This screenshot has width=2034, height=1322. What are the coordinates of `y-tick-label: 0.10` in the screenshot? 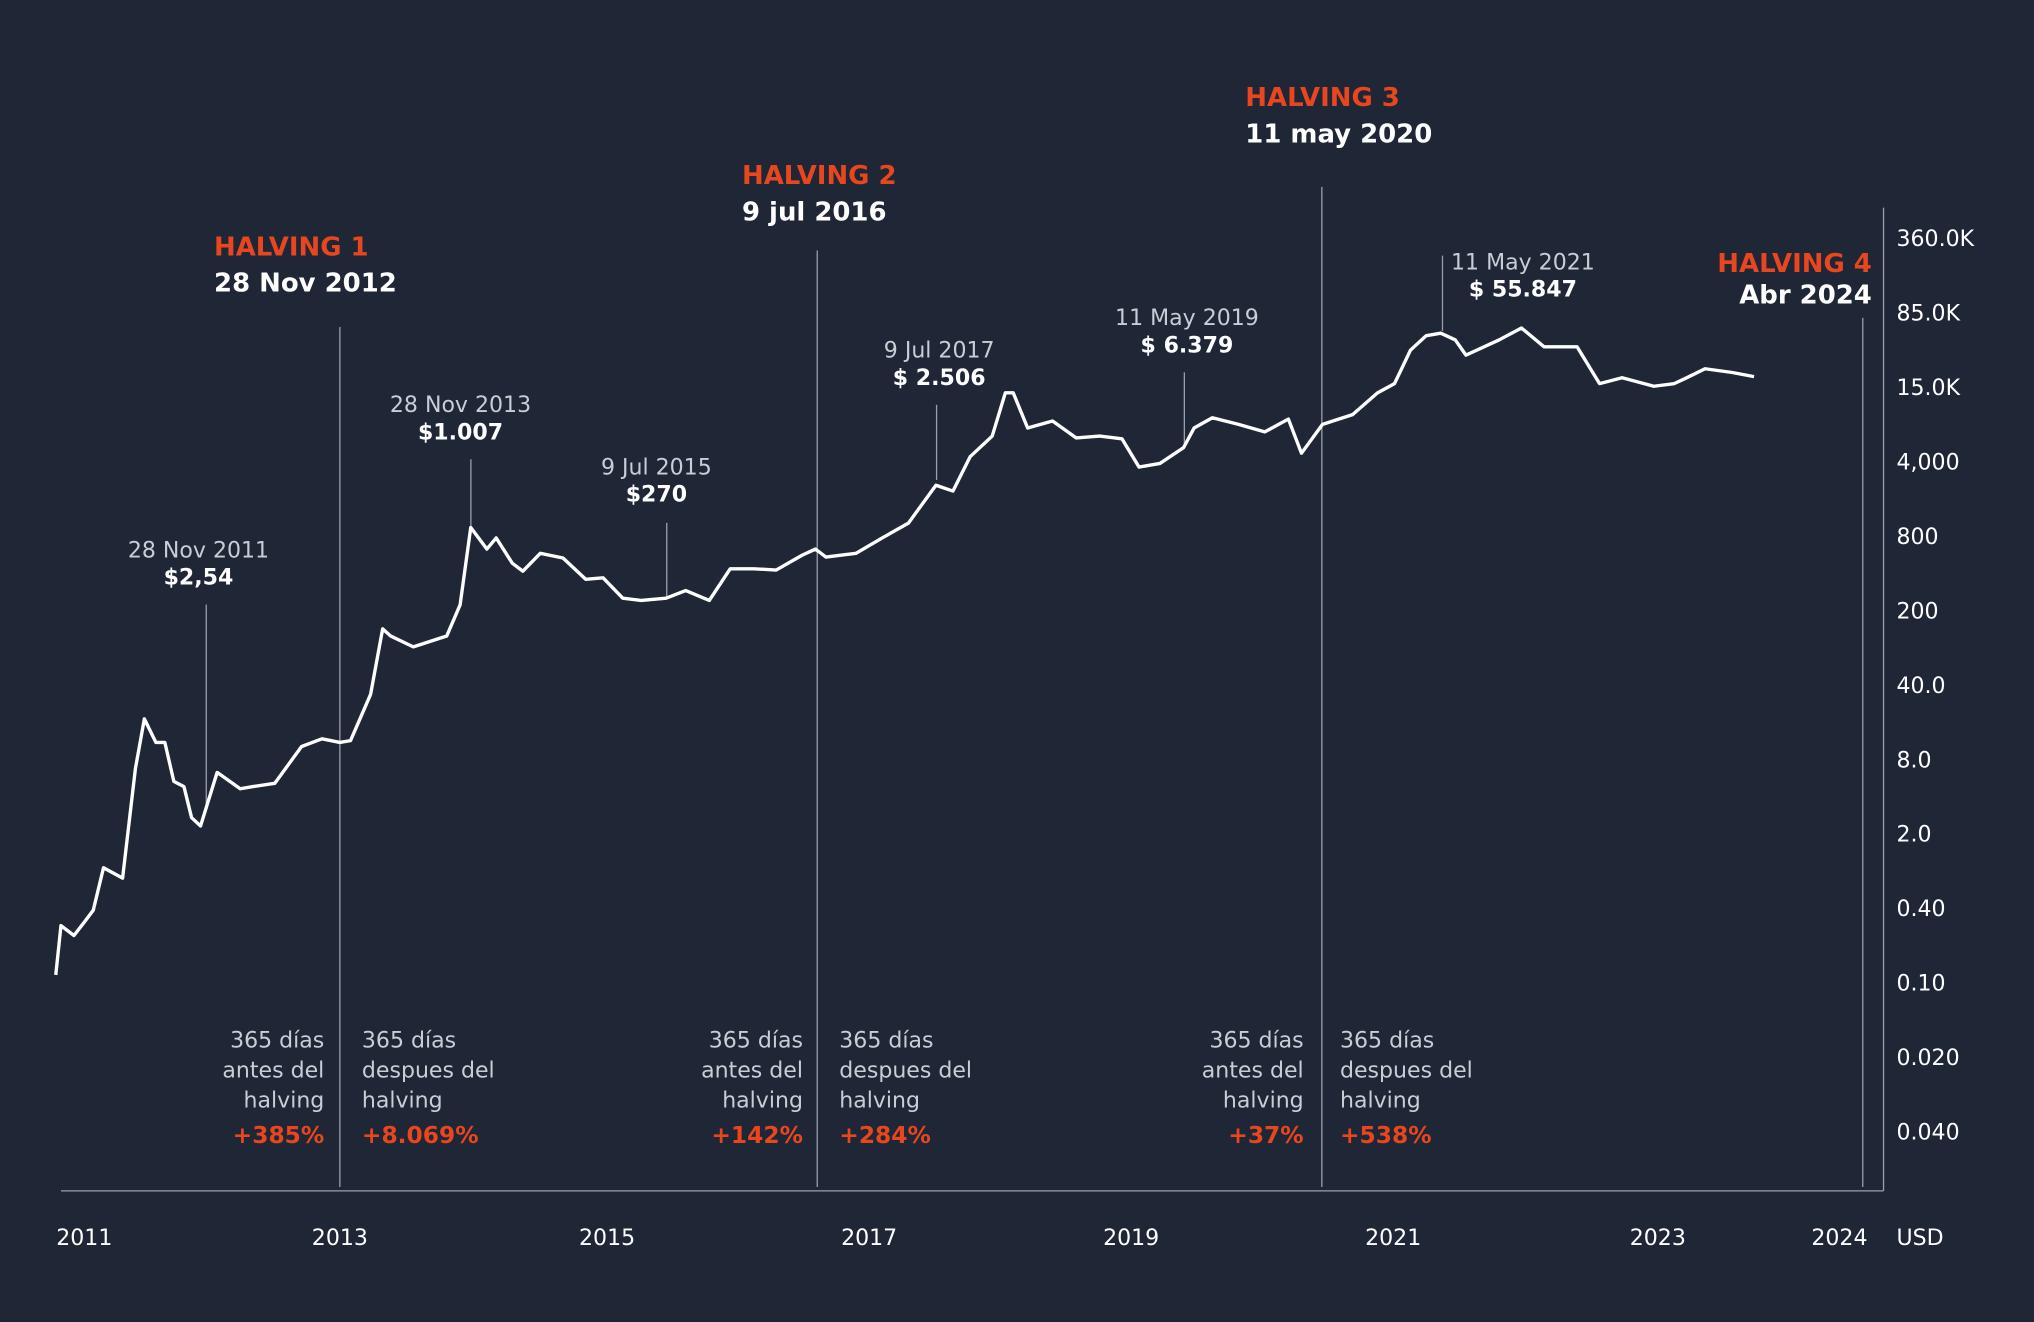 It's located at (1920, 984).